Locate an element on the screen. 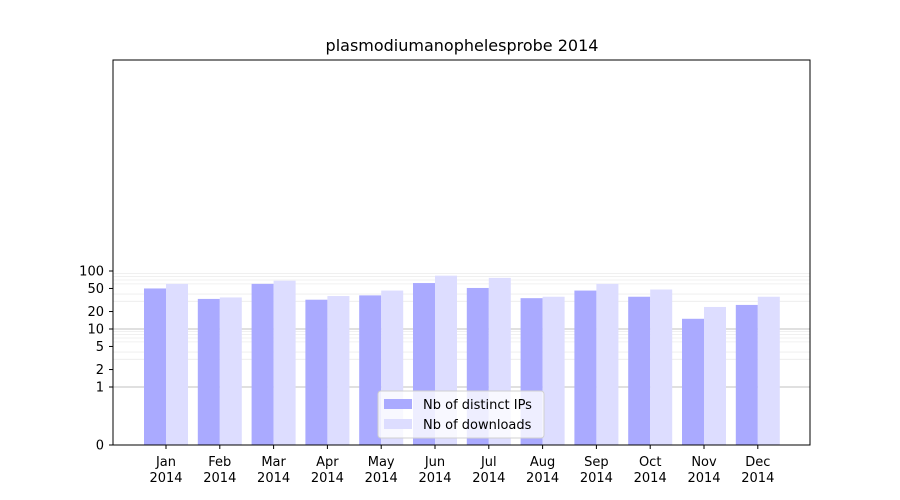 Image resolution: width=900 pixels, height=500 pixels. chart-title: plasmodiumanophelesprobe 2014 is located at coordinates (462, 45).